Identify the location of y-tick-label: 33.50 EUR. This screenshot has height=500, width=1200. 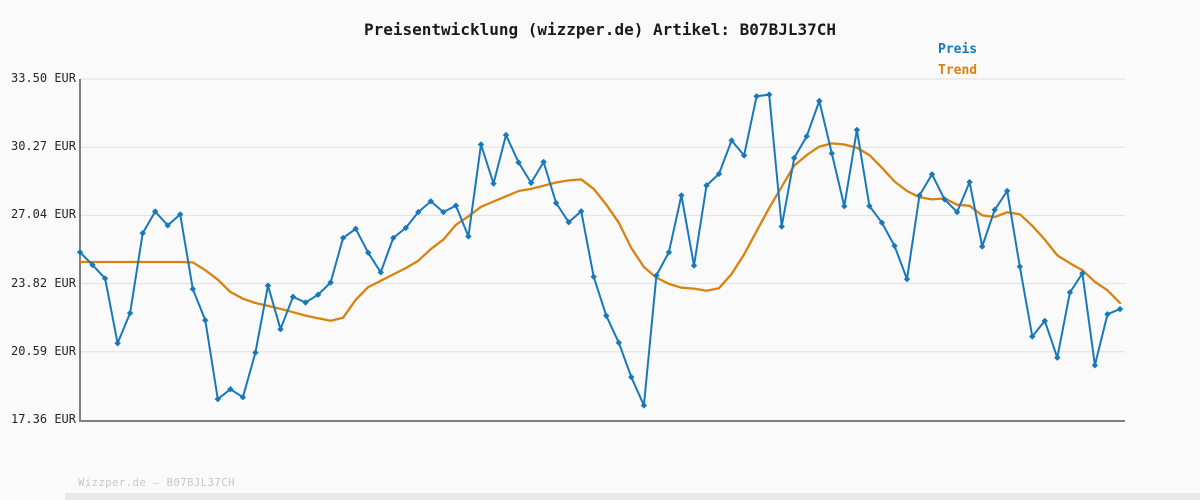
(43, 78).